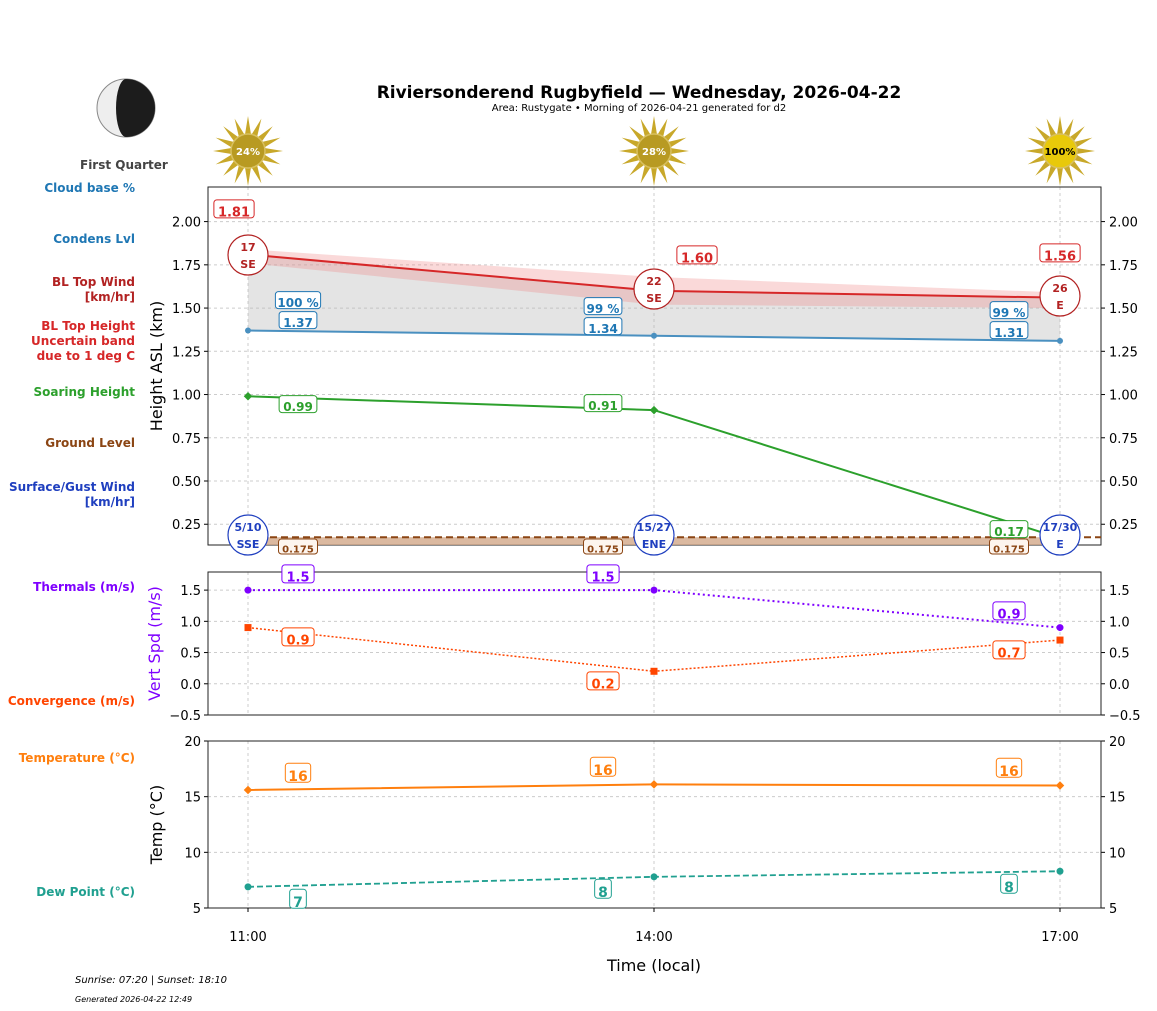  I want to click on bl-top-label: 1.81, so click(234, 213).